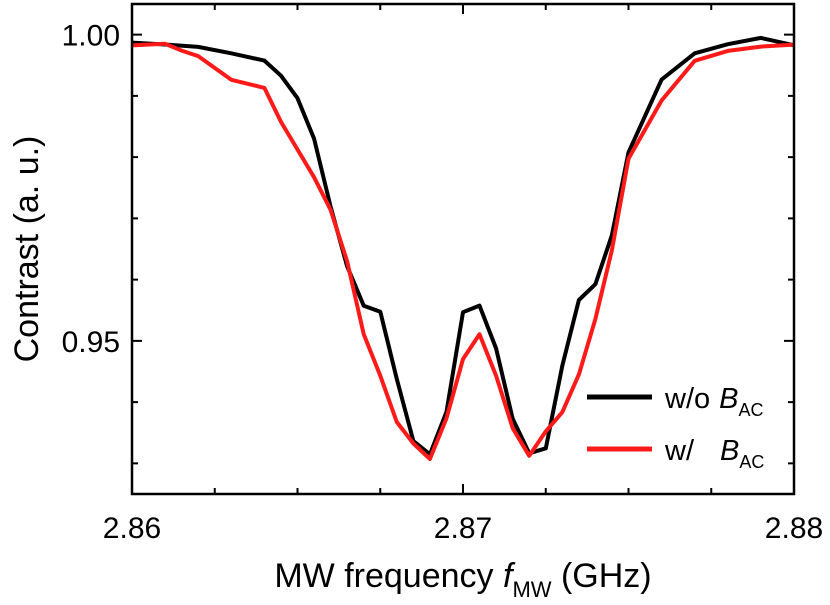 This screenshot has width=830, height=605. I want to click on y-tick-label-1: 1.00, so click(91, 36).